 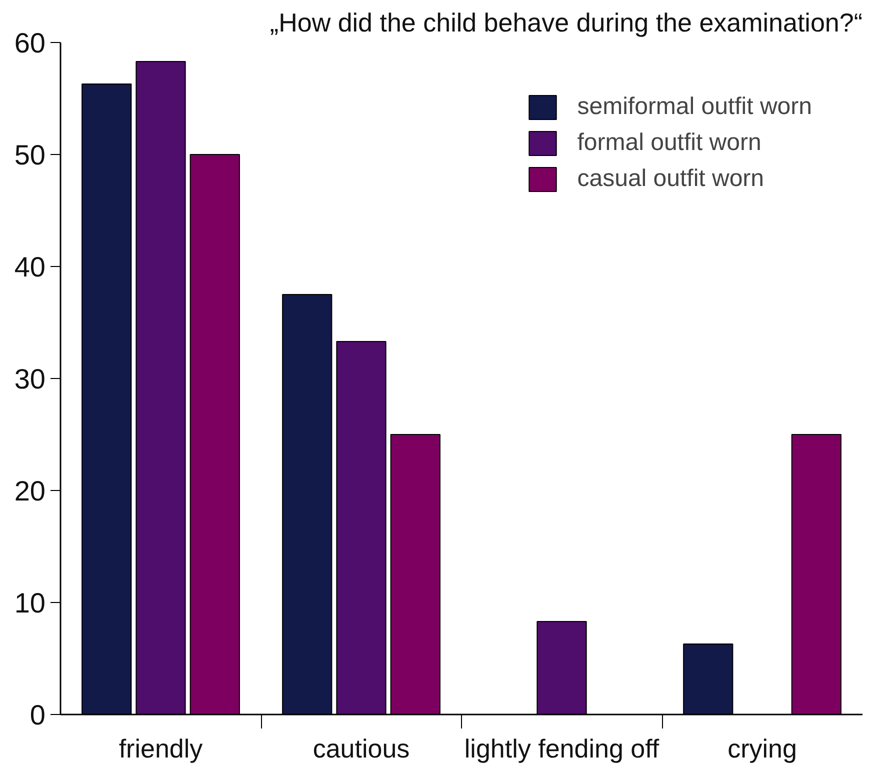 I want to click on y-tick-label: 0, so click(x=38, y=715).